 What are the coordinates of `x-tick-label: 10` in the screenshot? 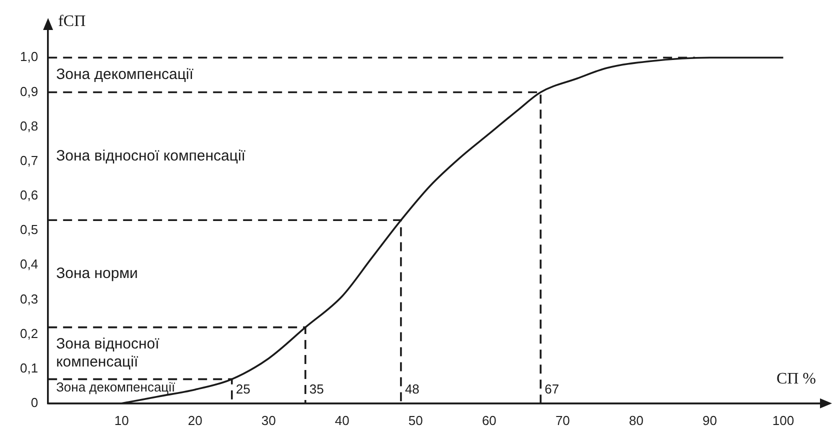 It's located at (121, 420).